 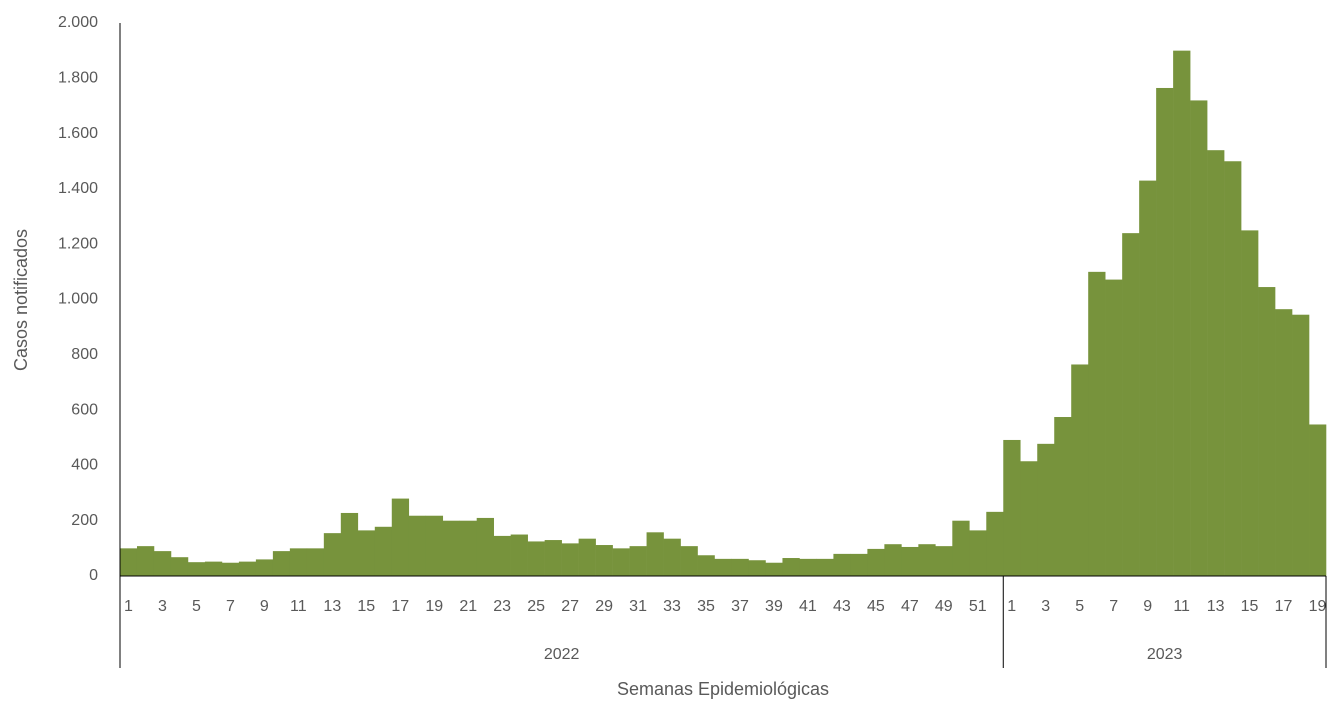 I want to click on x-tick-label: 51, so click(x=978, y=606).